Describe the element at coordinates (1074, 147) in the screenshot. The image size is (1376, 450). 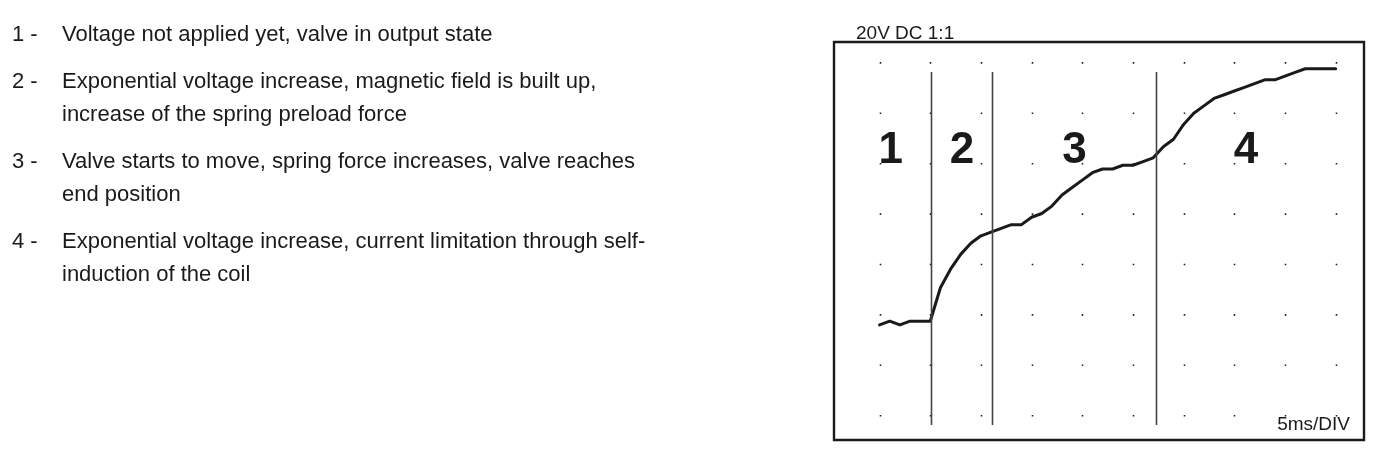
I see `annotation: 3` at that location.